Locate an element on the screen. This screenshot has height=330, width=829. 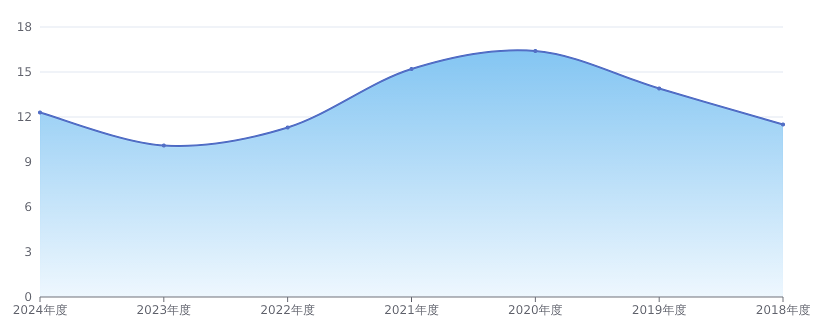
x-tick-label: 2023年度 is located at coordinates (164, 310).